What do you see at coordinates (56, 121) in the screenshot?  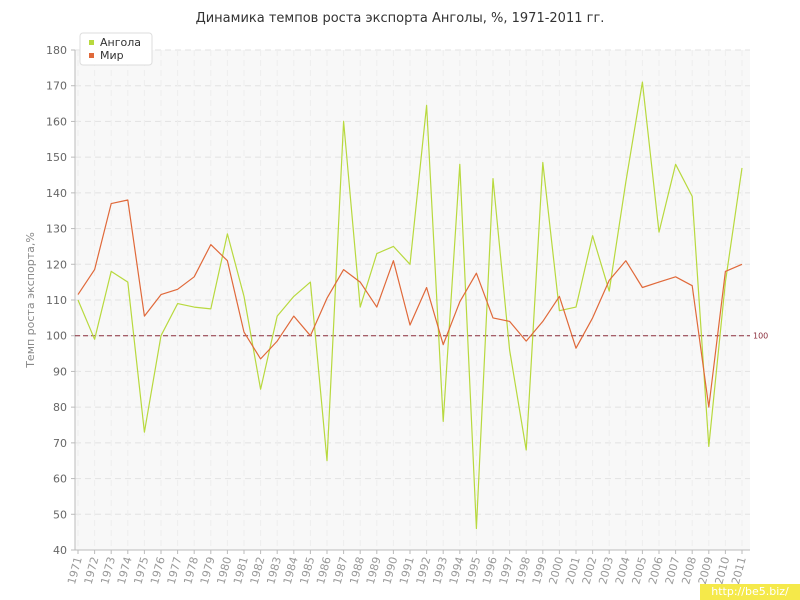 I see `y-tick-label: 160` at bounding box center [56, 121].